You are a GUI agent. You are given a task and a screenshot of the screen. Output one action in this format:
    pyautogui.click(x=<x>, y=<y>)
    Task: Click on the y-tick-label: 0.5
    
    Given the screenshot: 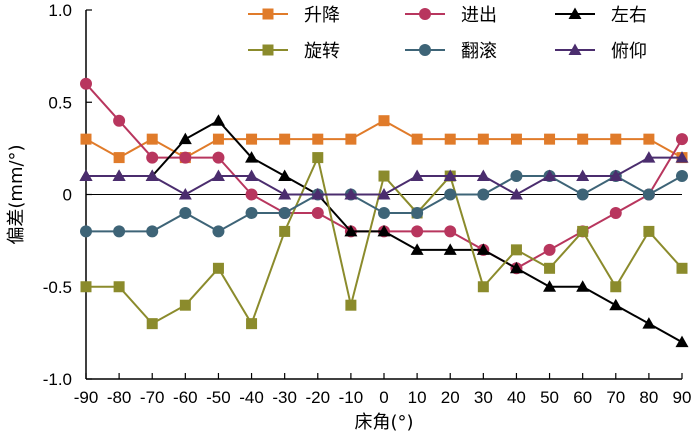 What is the action you would take?
    pyautogui.click(x=60, y=102)
    